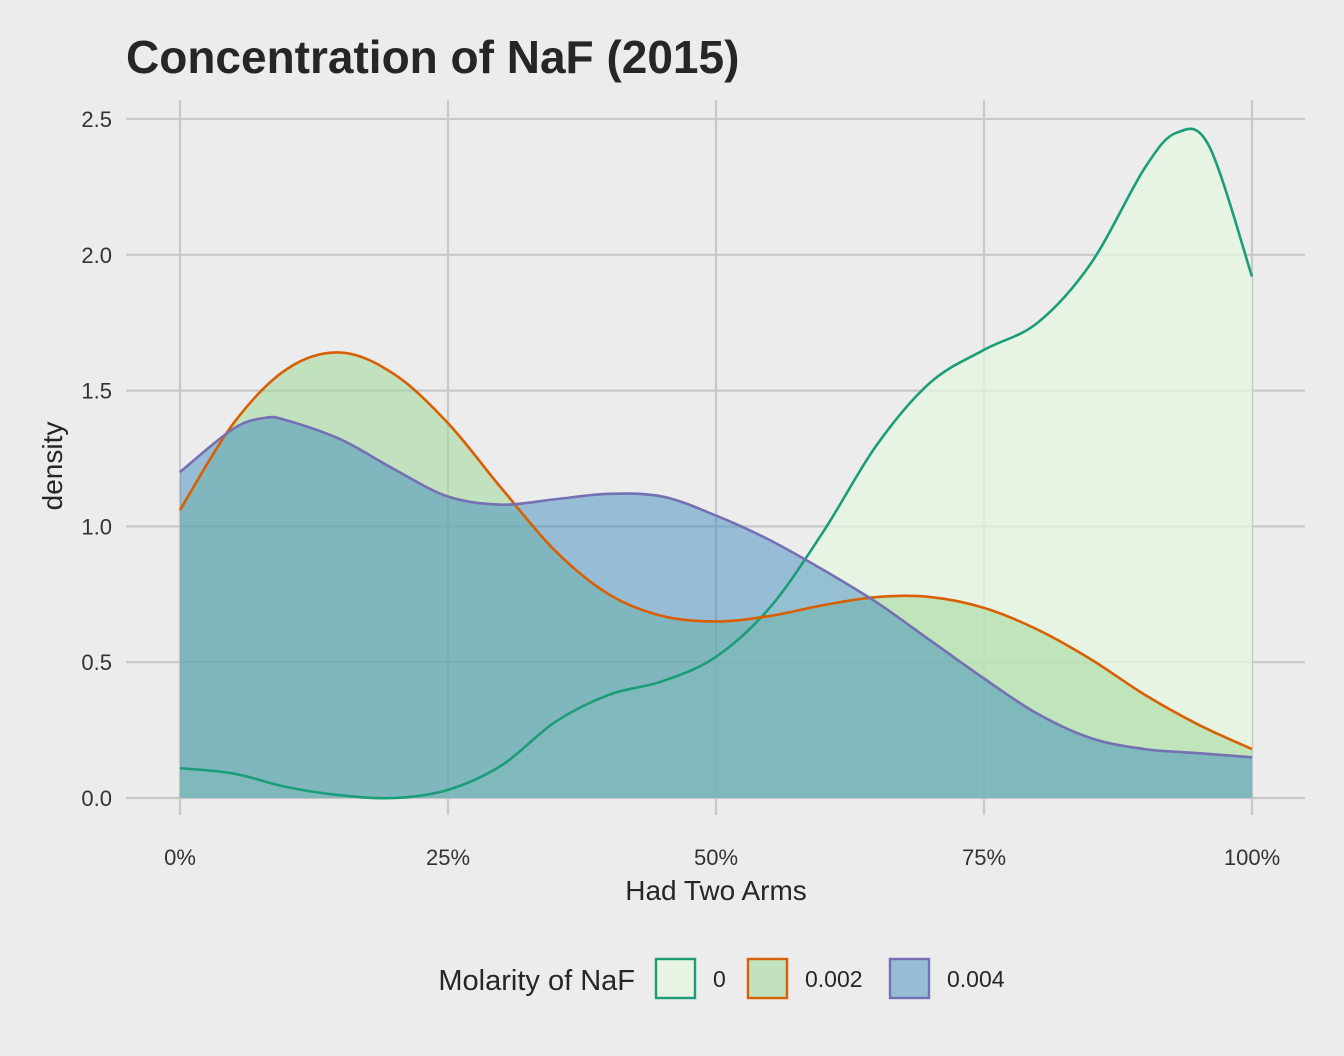 This screenshot has height=1056, width=1344. Describe the element at coordinates (180, 857) in the screenshot. I see `x-tick-label-0: 0%` at that location.